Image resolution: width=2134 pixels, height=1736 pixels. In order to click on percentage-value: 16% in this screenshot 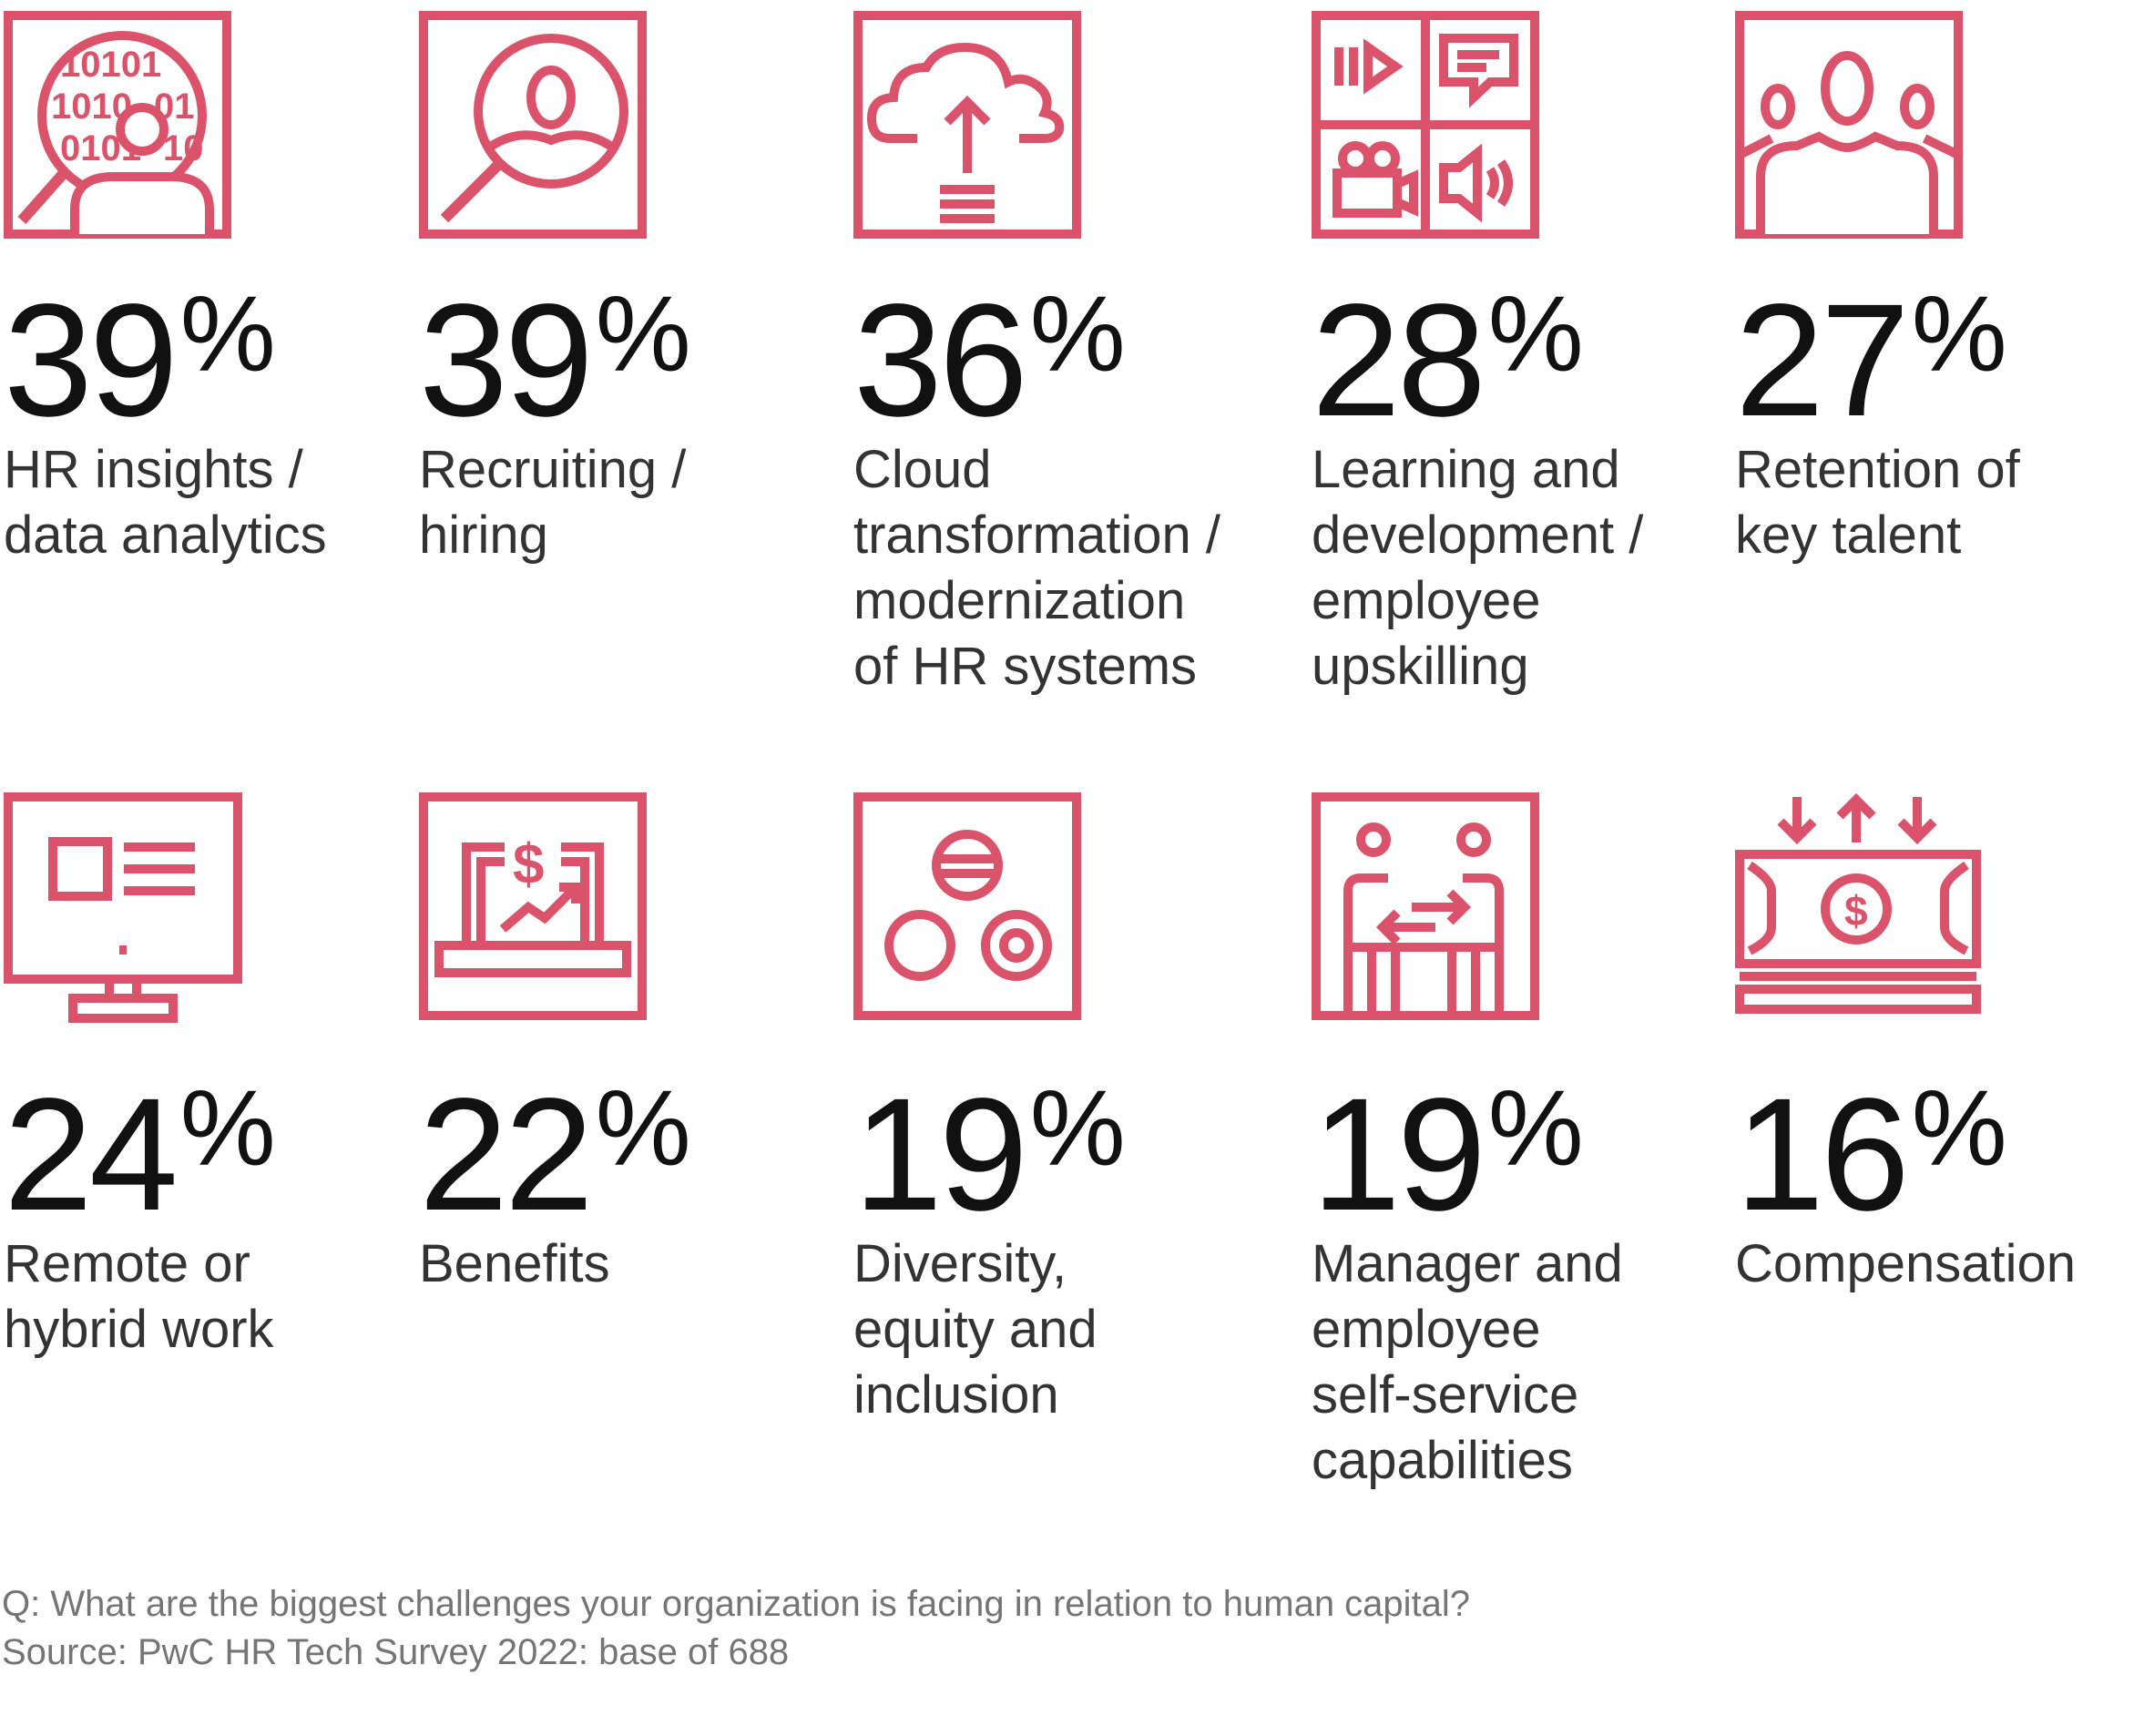, I will do `click(1871, 1155)`.